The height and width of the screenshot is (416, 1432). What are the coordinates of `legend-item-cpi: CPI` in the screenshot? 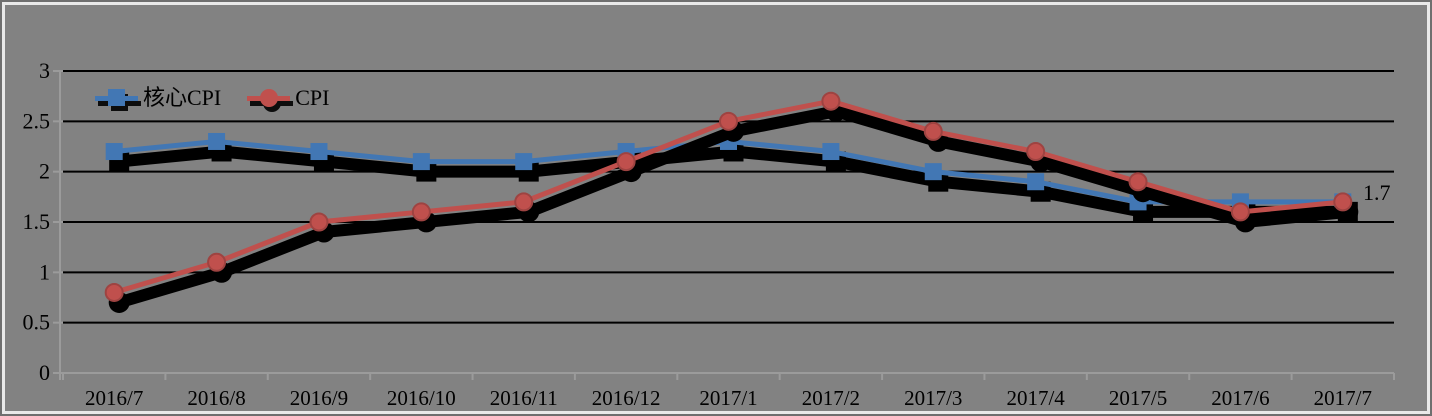 It's located at (288, 98).